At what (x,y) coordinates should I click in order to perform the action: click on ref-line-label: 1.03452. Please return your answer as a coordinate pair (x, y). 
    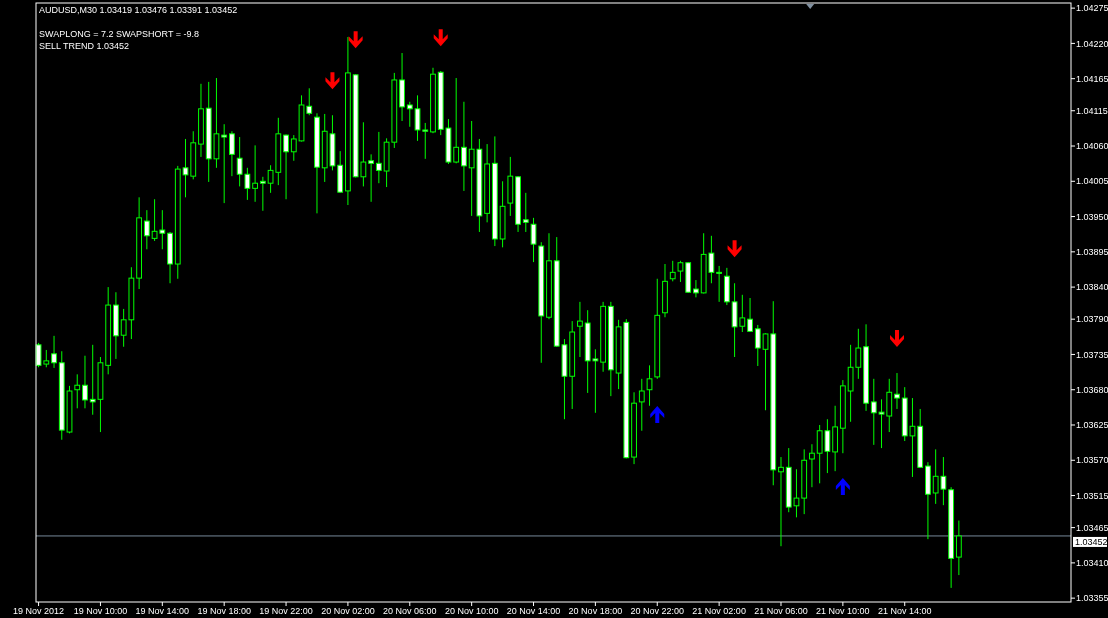
    Looking at the image, I should click on (1091, 542).